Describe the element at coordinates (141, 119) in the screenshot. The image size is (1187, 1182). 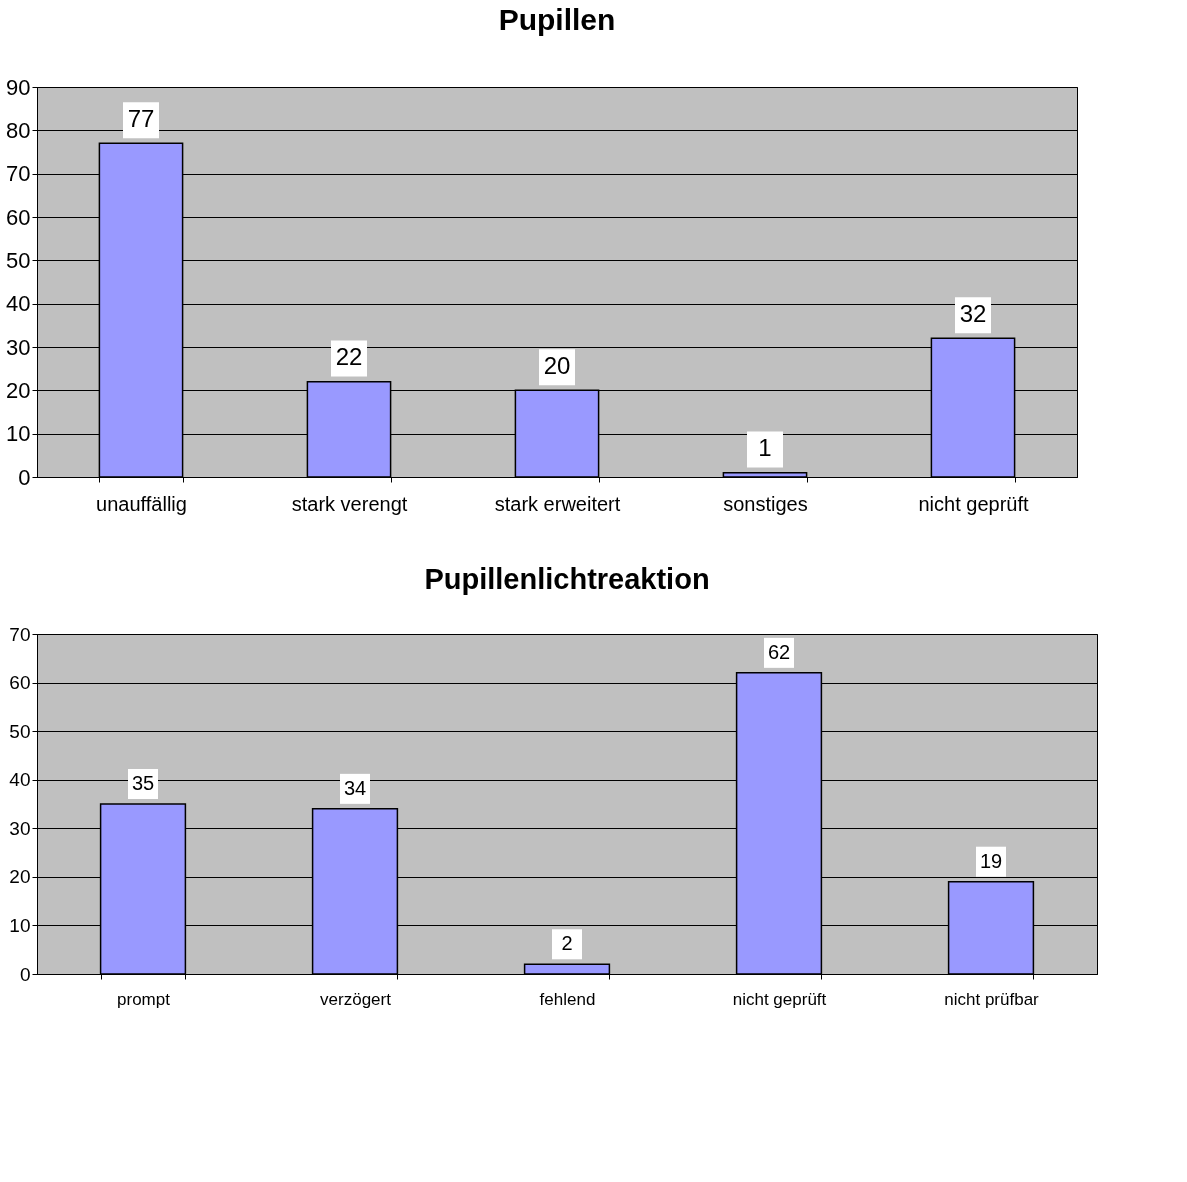
I see `data-label: 77` at that location.